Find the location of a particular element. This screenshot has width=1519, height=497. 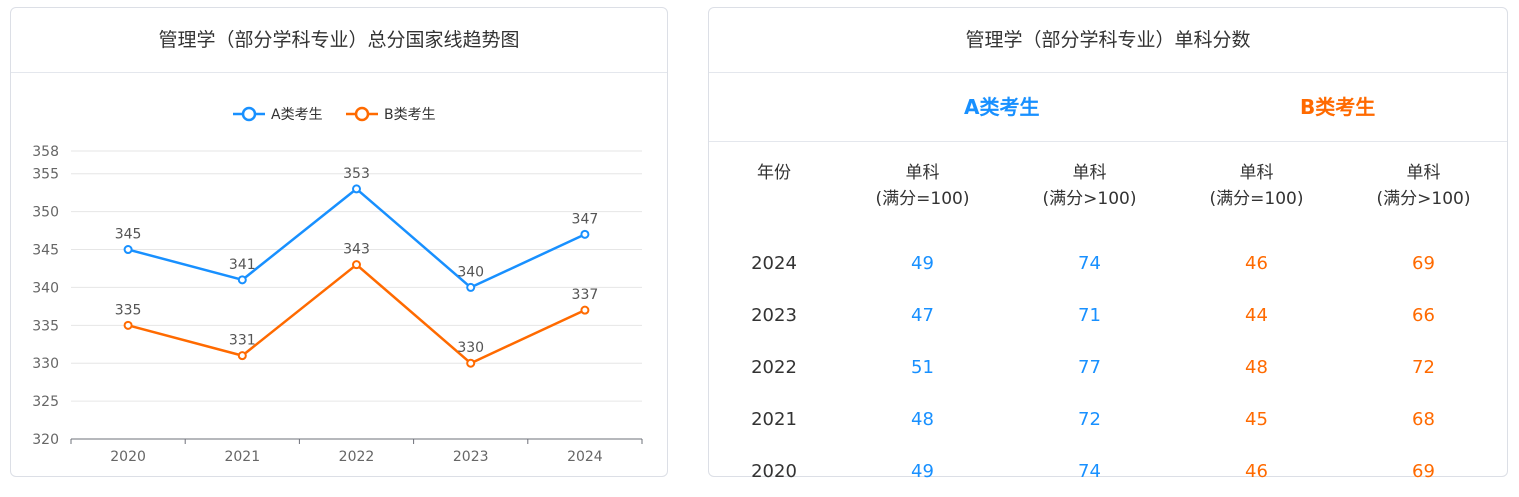

y-tick-label: 330 is located at coordinates (45, 364).